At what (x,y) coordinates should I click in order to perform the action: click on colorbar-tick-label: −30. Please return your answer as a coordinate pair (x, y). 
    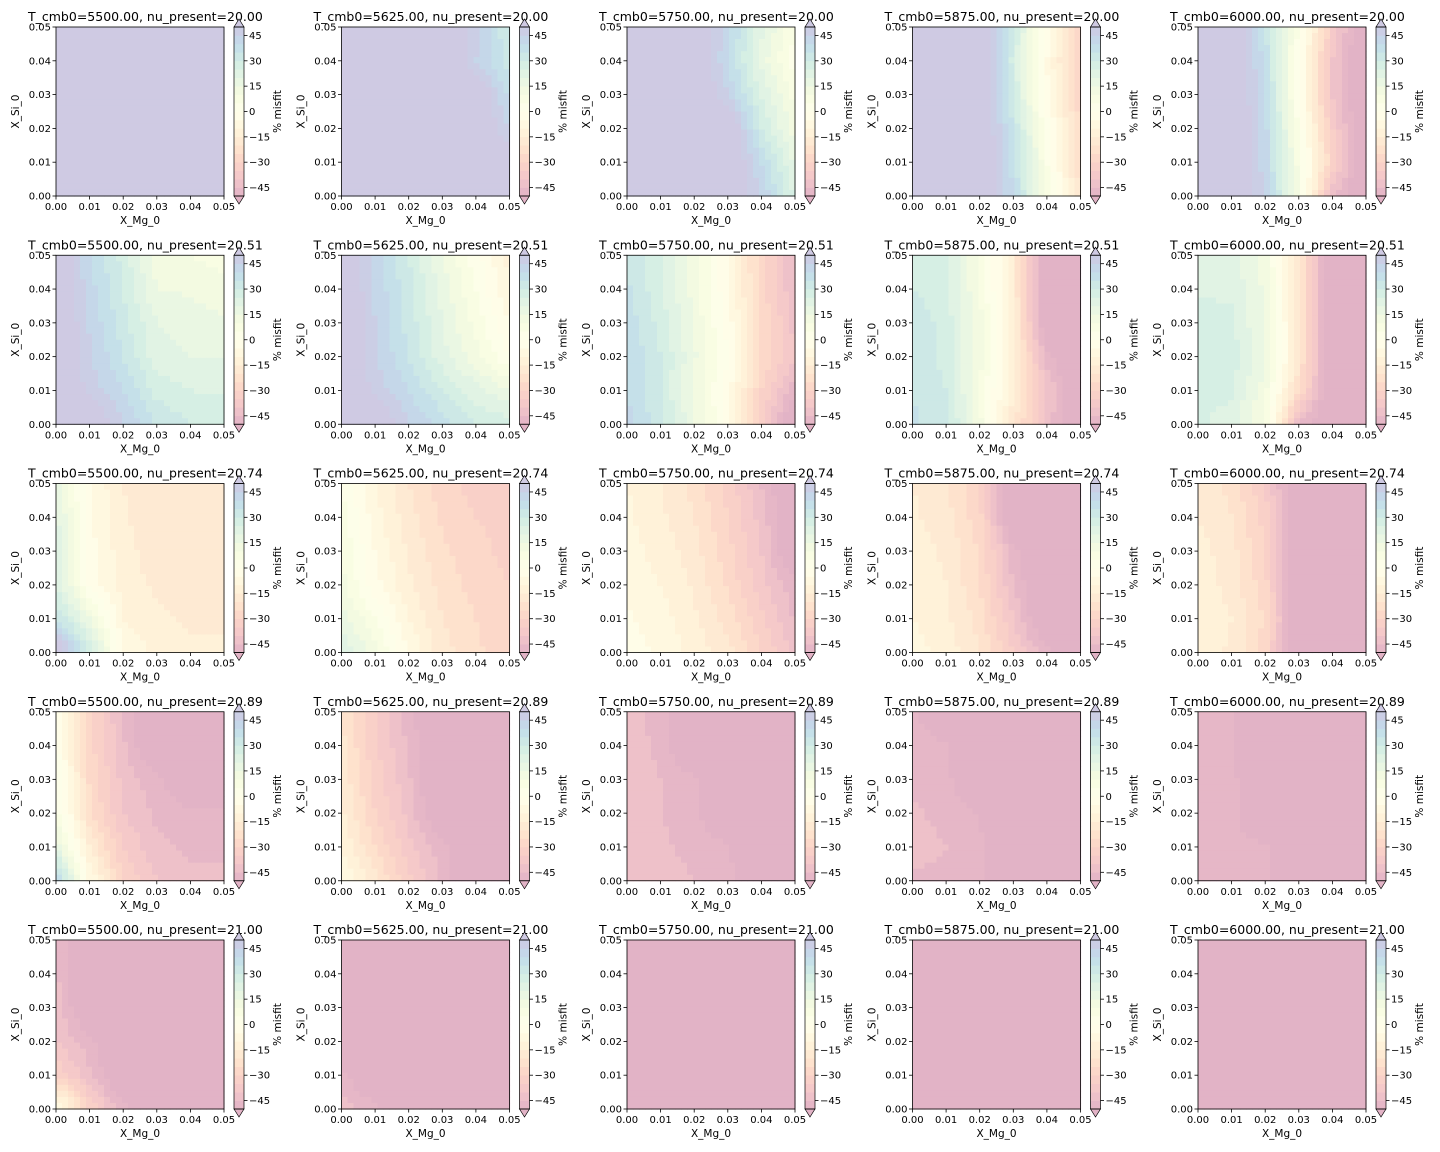
    Looking at the image, I should click on (259, 163).